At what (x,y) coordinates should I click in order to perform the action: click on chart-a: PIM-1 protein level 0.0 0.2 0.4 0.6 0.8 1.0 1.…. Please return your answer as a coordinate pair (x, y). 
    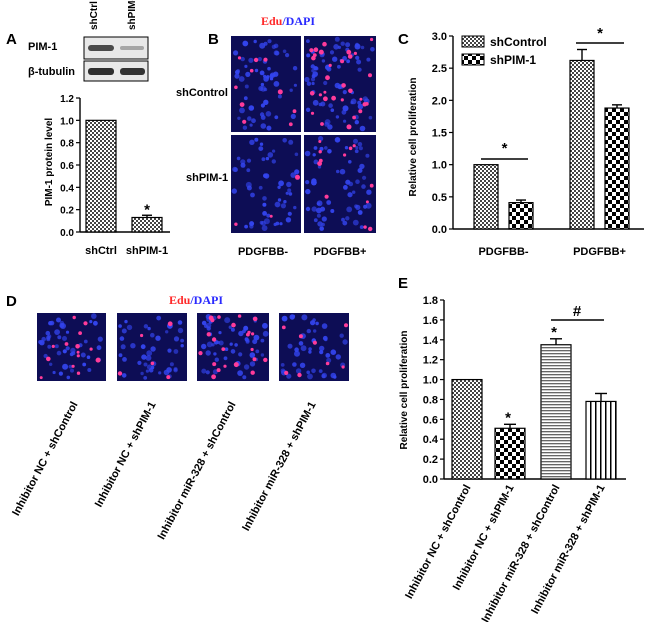
    Looking at the image, I should click on (107, 175).